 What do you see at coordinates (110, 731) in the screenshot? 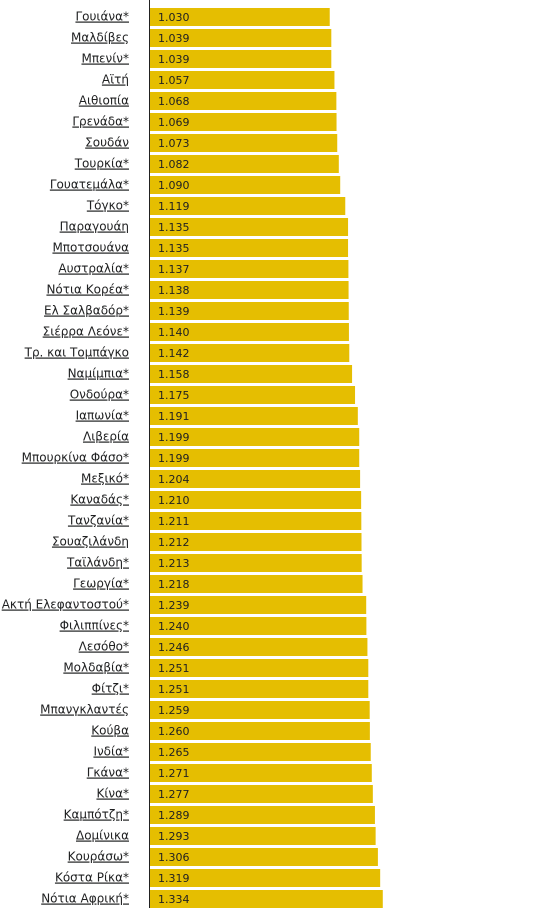
I see `category-link: Κούβα` at bounding box center [110, 731].